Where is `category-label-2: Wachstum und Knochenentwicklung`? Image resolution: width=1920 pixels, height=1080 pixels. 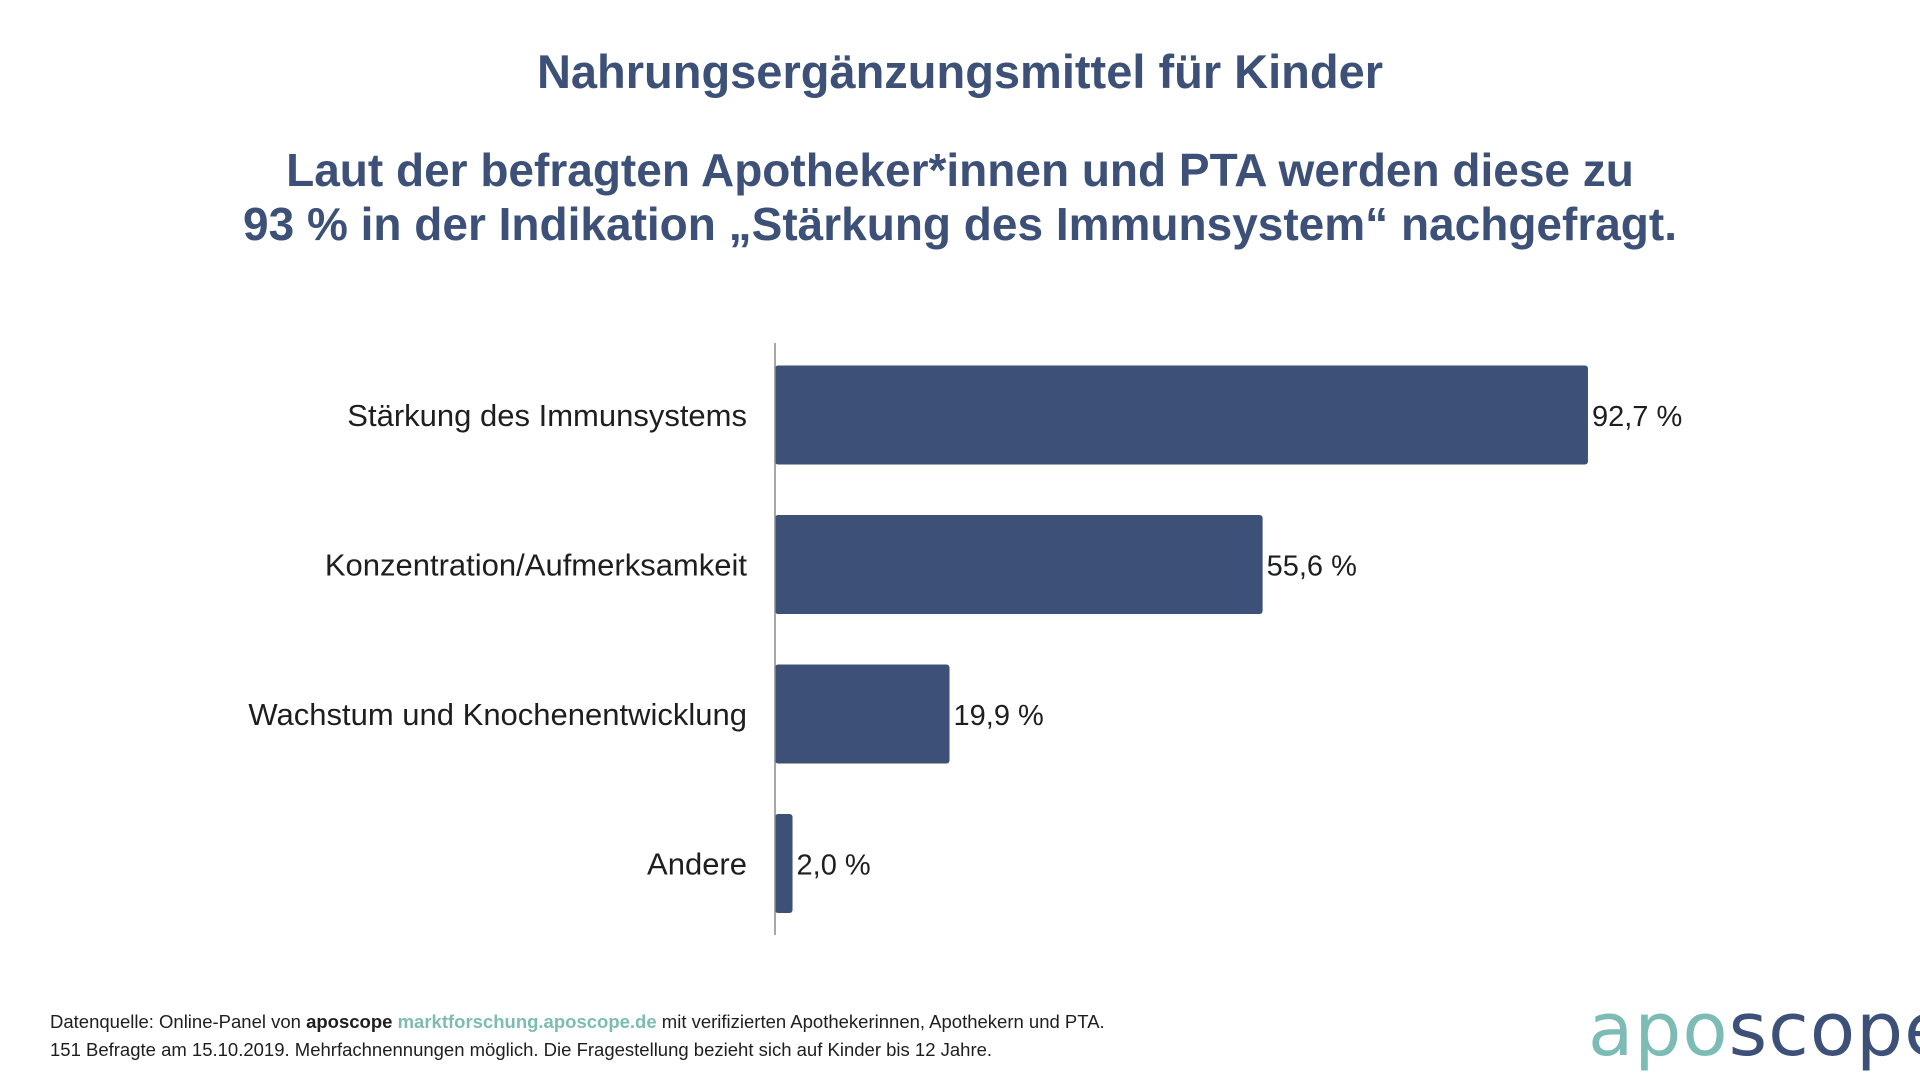
category-label-2: Wachstum und Knochenentwicklung is located at coordinates (497, 714).